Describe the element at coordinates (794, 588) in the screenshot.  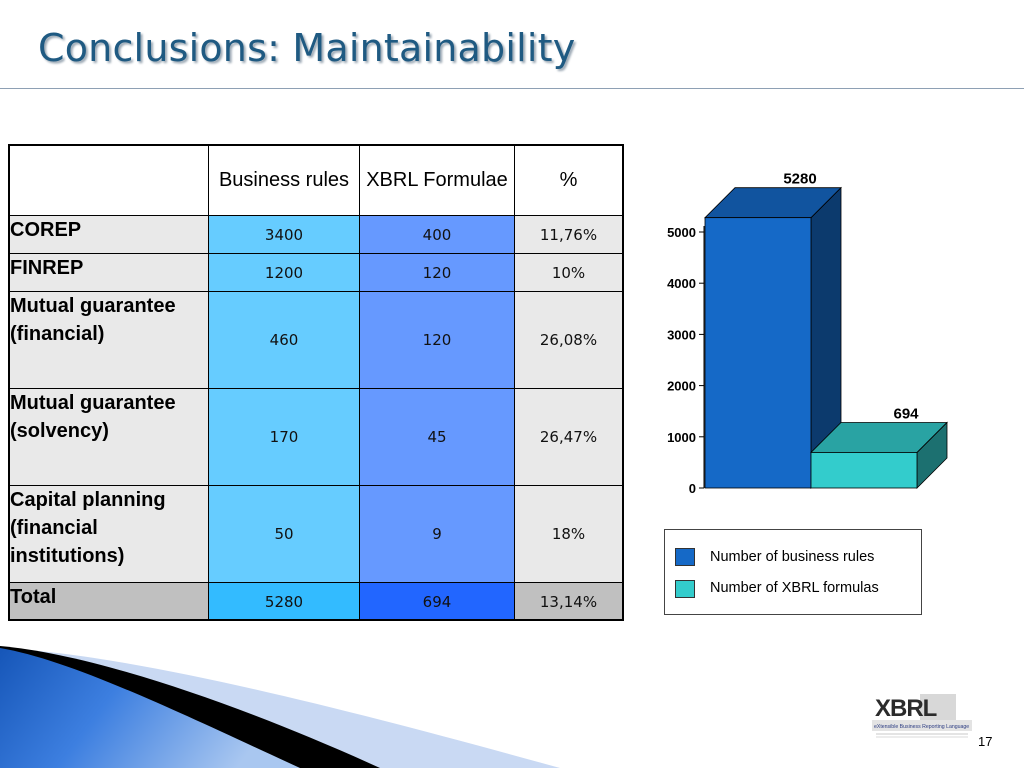
I see `legend-label-xbrl-formulas: Number of XBRL formulas` at that location.